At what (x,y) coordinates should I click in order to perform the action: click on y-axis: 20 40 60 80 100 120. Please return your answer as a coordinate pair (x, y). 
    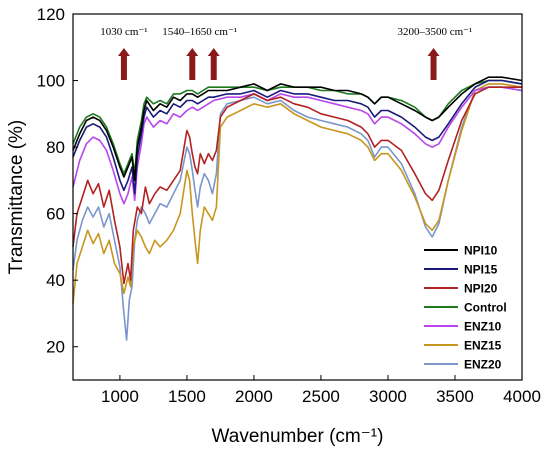
    Looking at the image, I should click on (57, 181).